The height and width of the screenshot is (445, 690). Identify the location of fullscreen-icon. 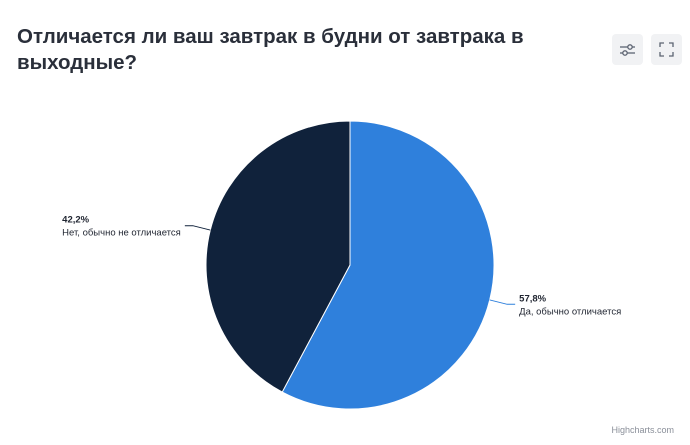
(666, 49).